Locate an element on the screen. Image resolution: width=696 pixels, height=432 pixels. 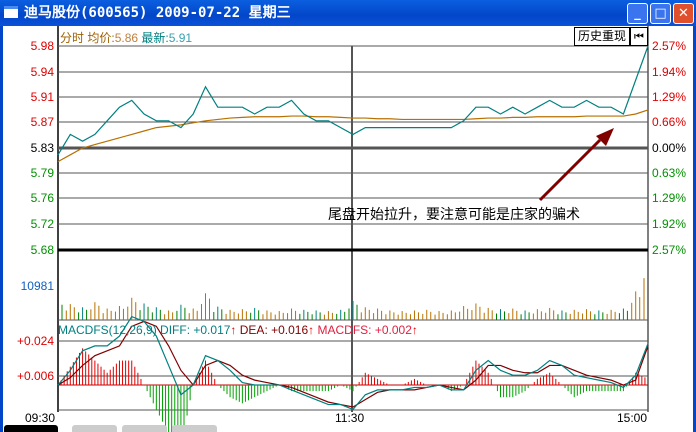
diff-label: DIFF: +0.017 is located at coordinates (195, 330).